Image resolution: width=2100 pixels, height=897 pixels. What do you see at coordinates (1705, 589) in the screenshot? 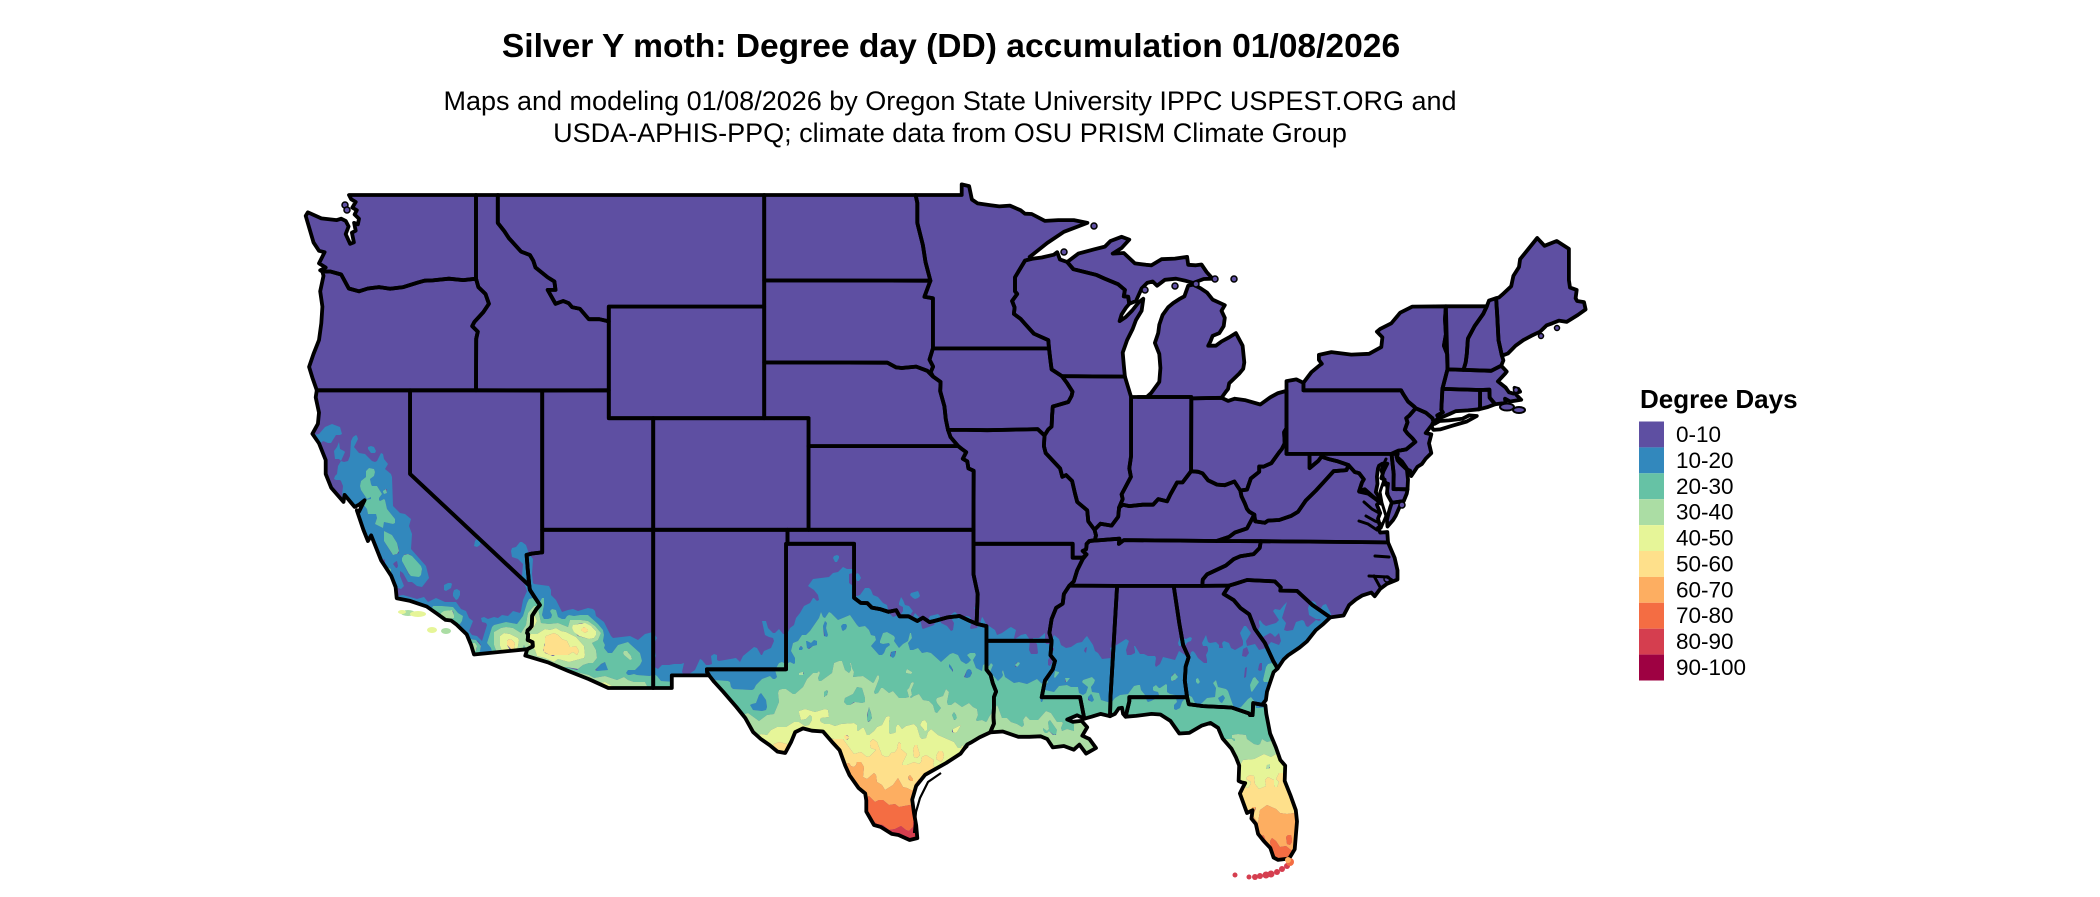
I see `svg-text: 60-70` at bounding box center [1705, 589].